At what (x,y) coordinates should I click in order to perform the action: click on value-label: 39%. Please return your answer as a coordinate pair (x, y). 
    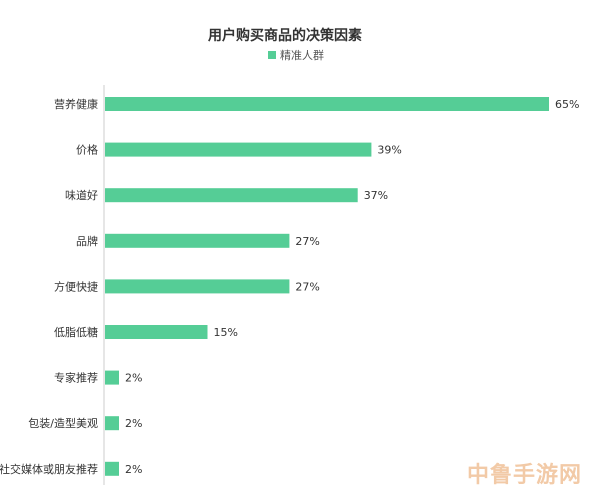
    Looking at the image, I should click on (389, 150).